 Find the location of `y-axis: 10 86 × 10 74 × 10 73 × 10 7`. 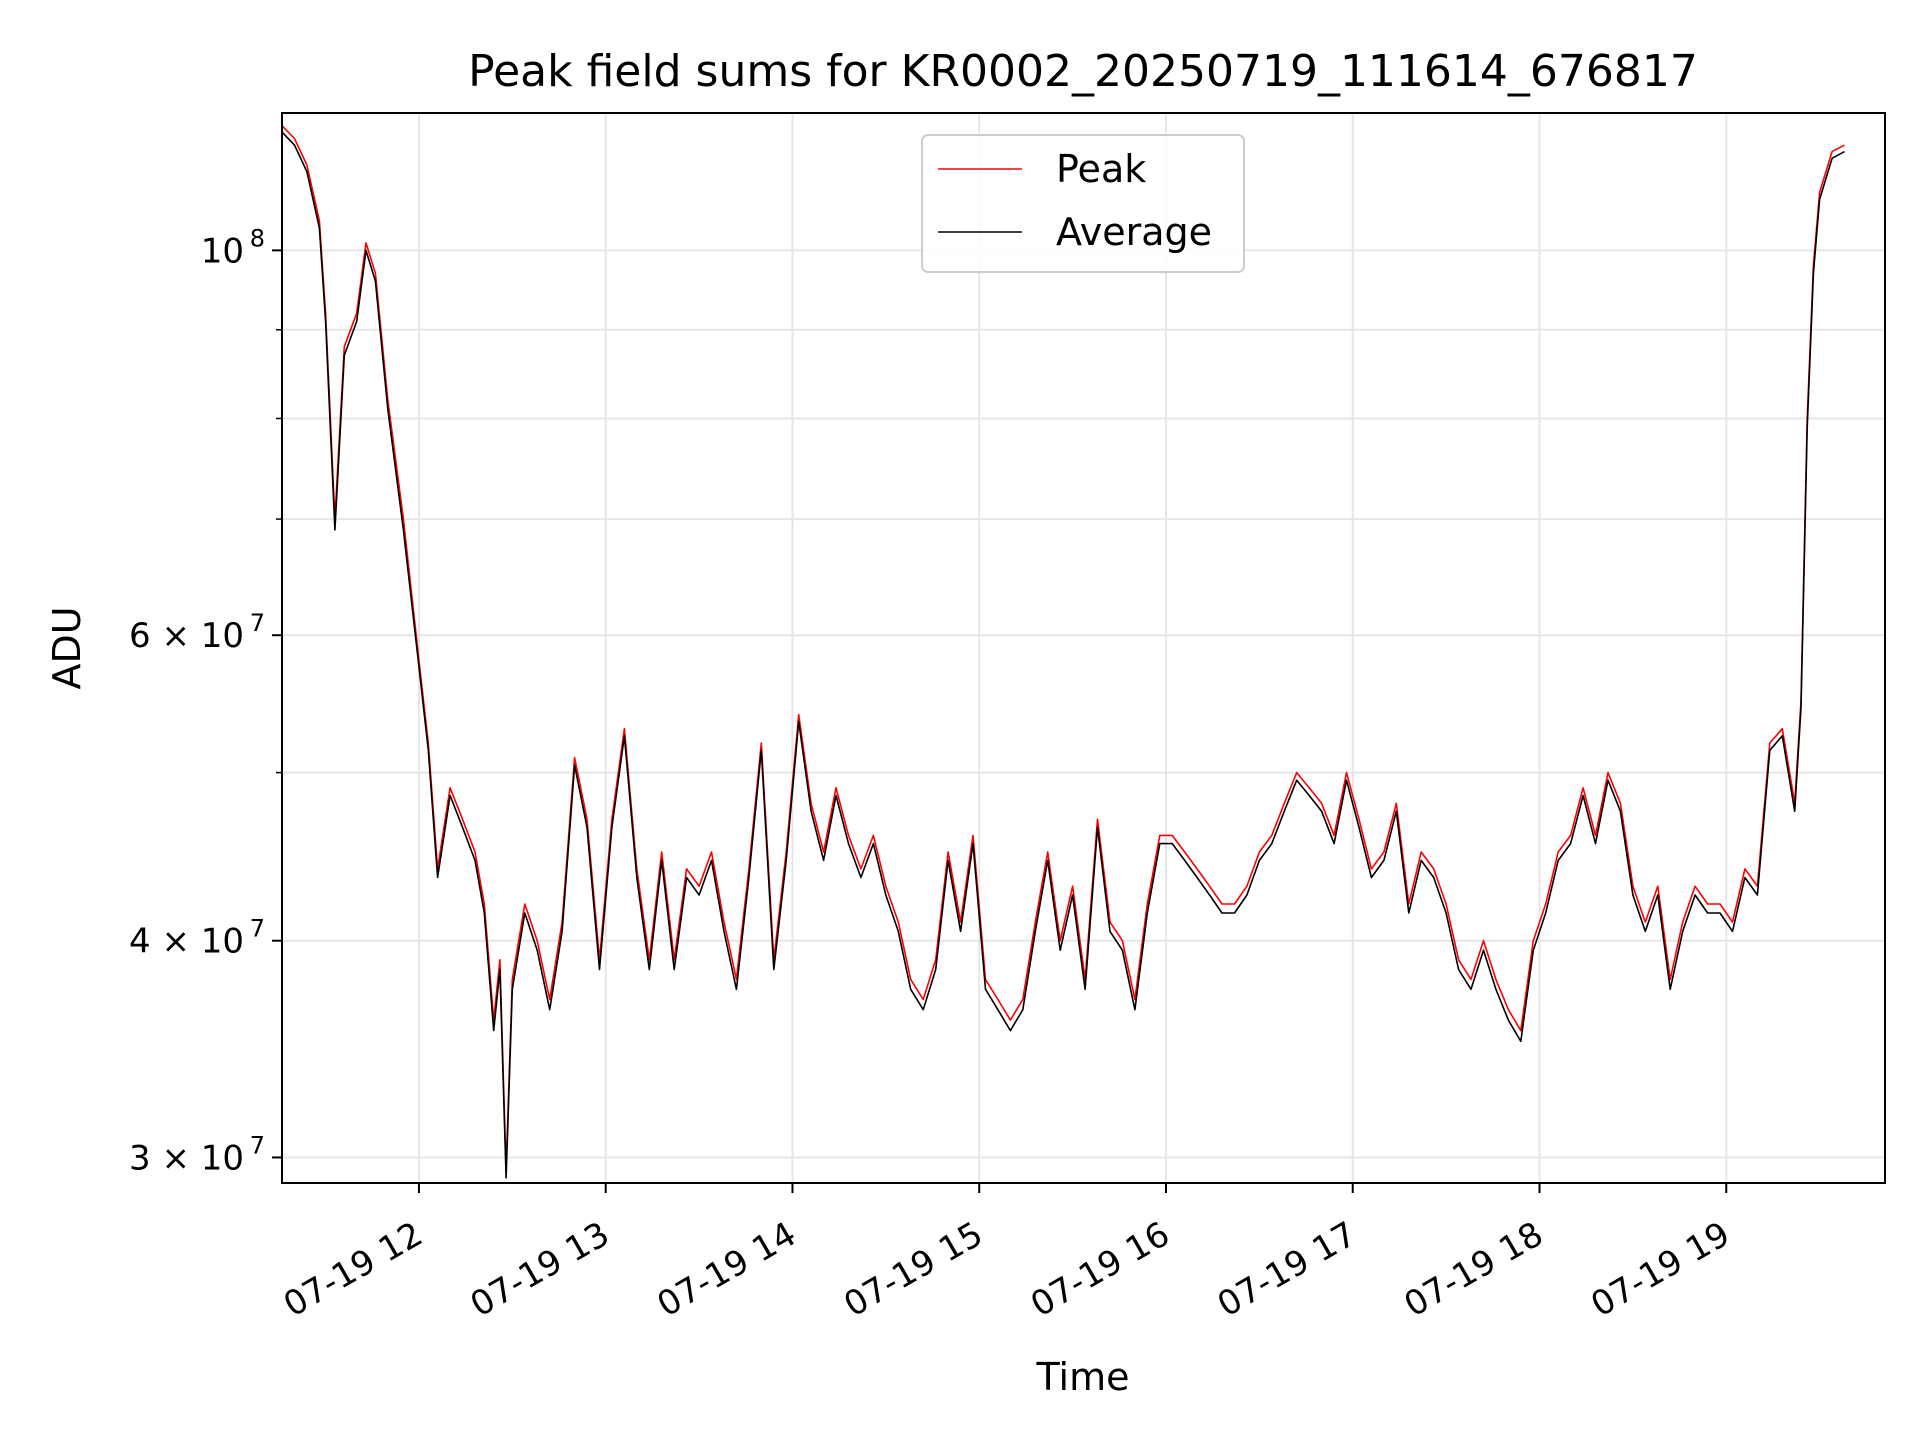

y-axis: 10 86 × 10 74 × 10 73 × 10 7 is located at coordinates (205, 701).